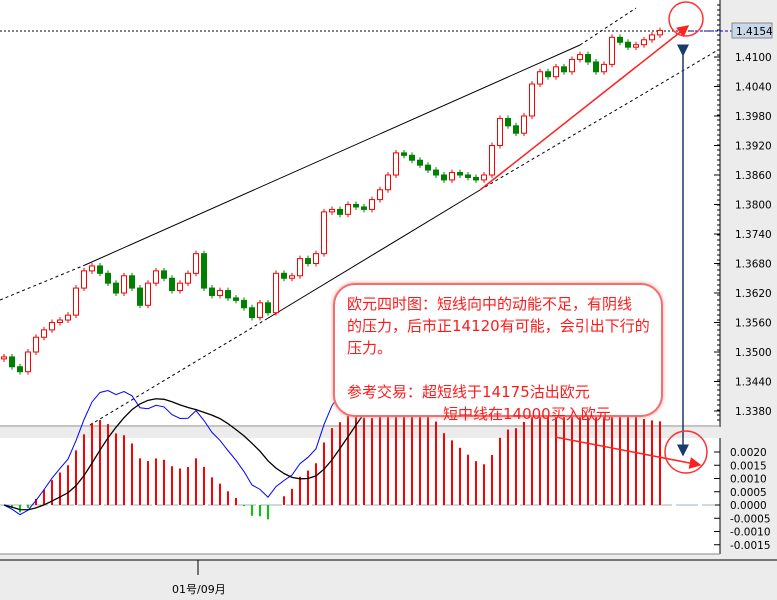 Image resolution: width=777 pixels, height=600 pixels. I want to click on price-tick-label: 1.3620, so click(753, 294).